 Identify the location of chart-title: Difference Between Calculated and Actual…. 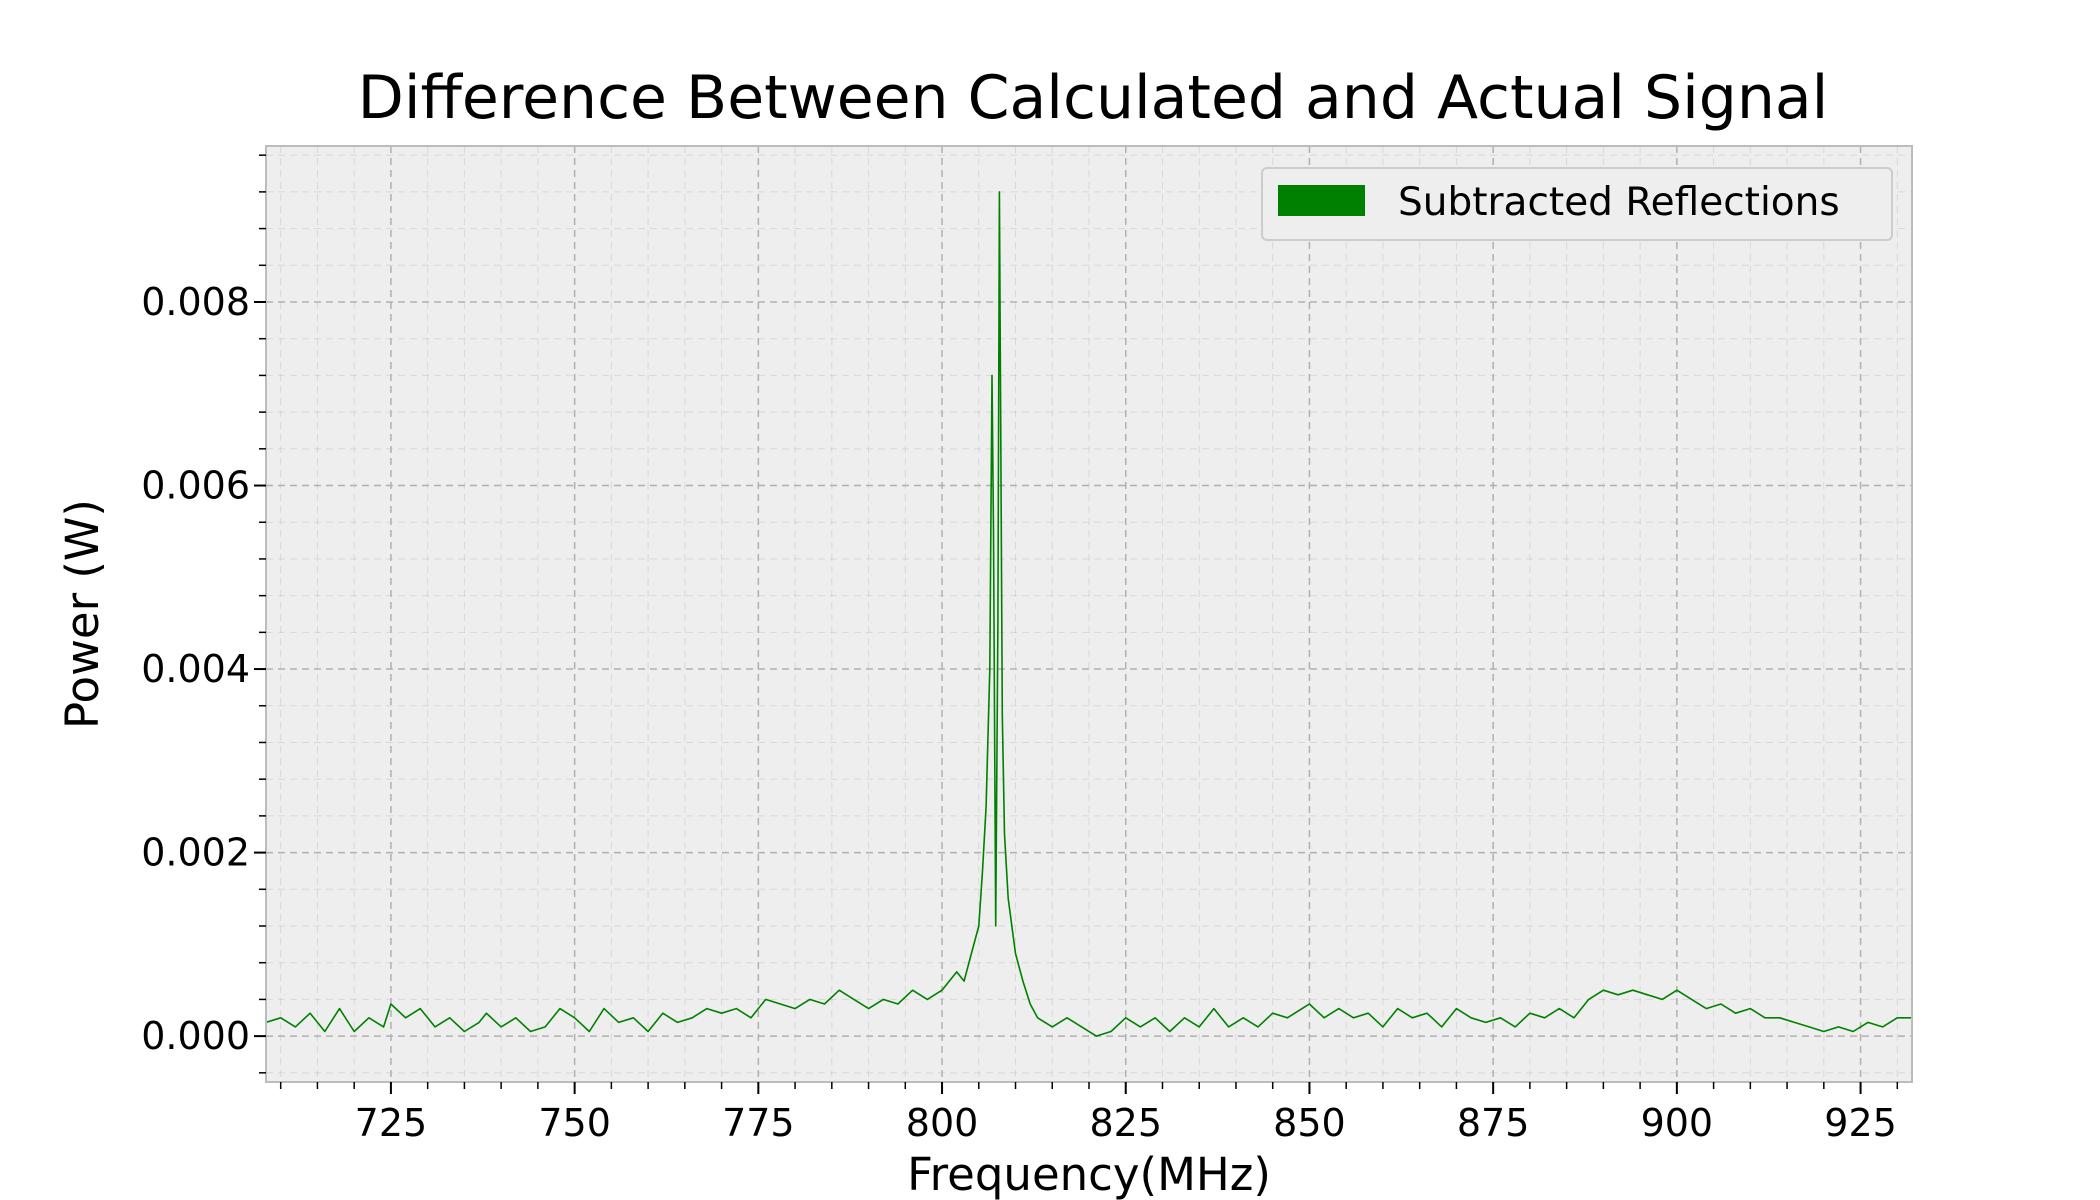
(1093, 98).